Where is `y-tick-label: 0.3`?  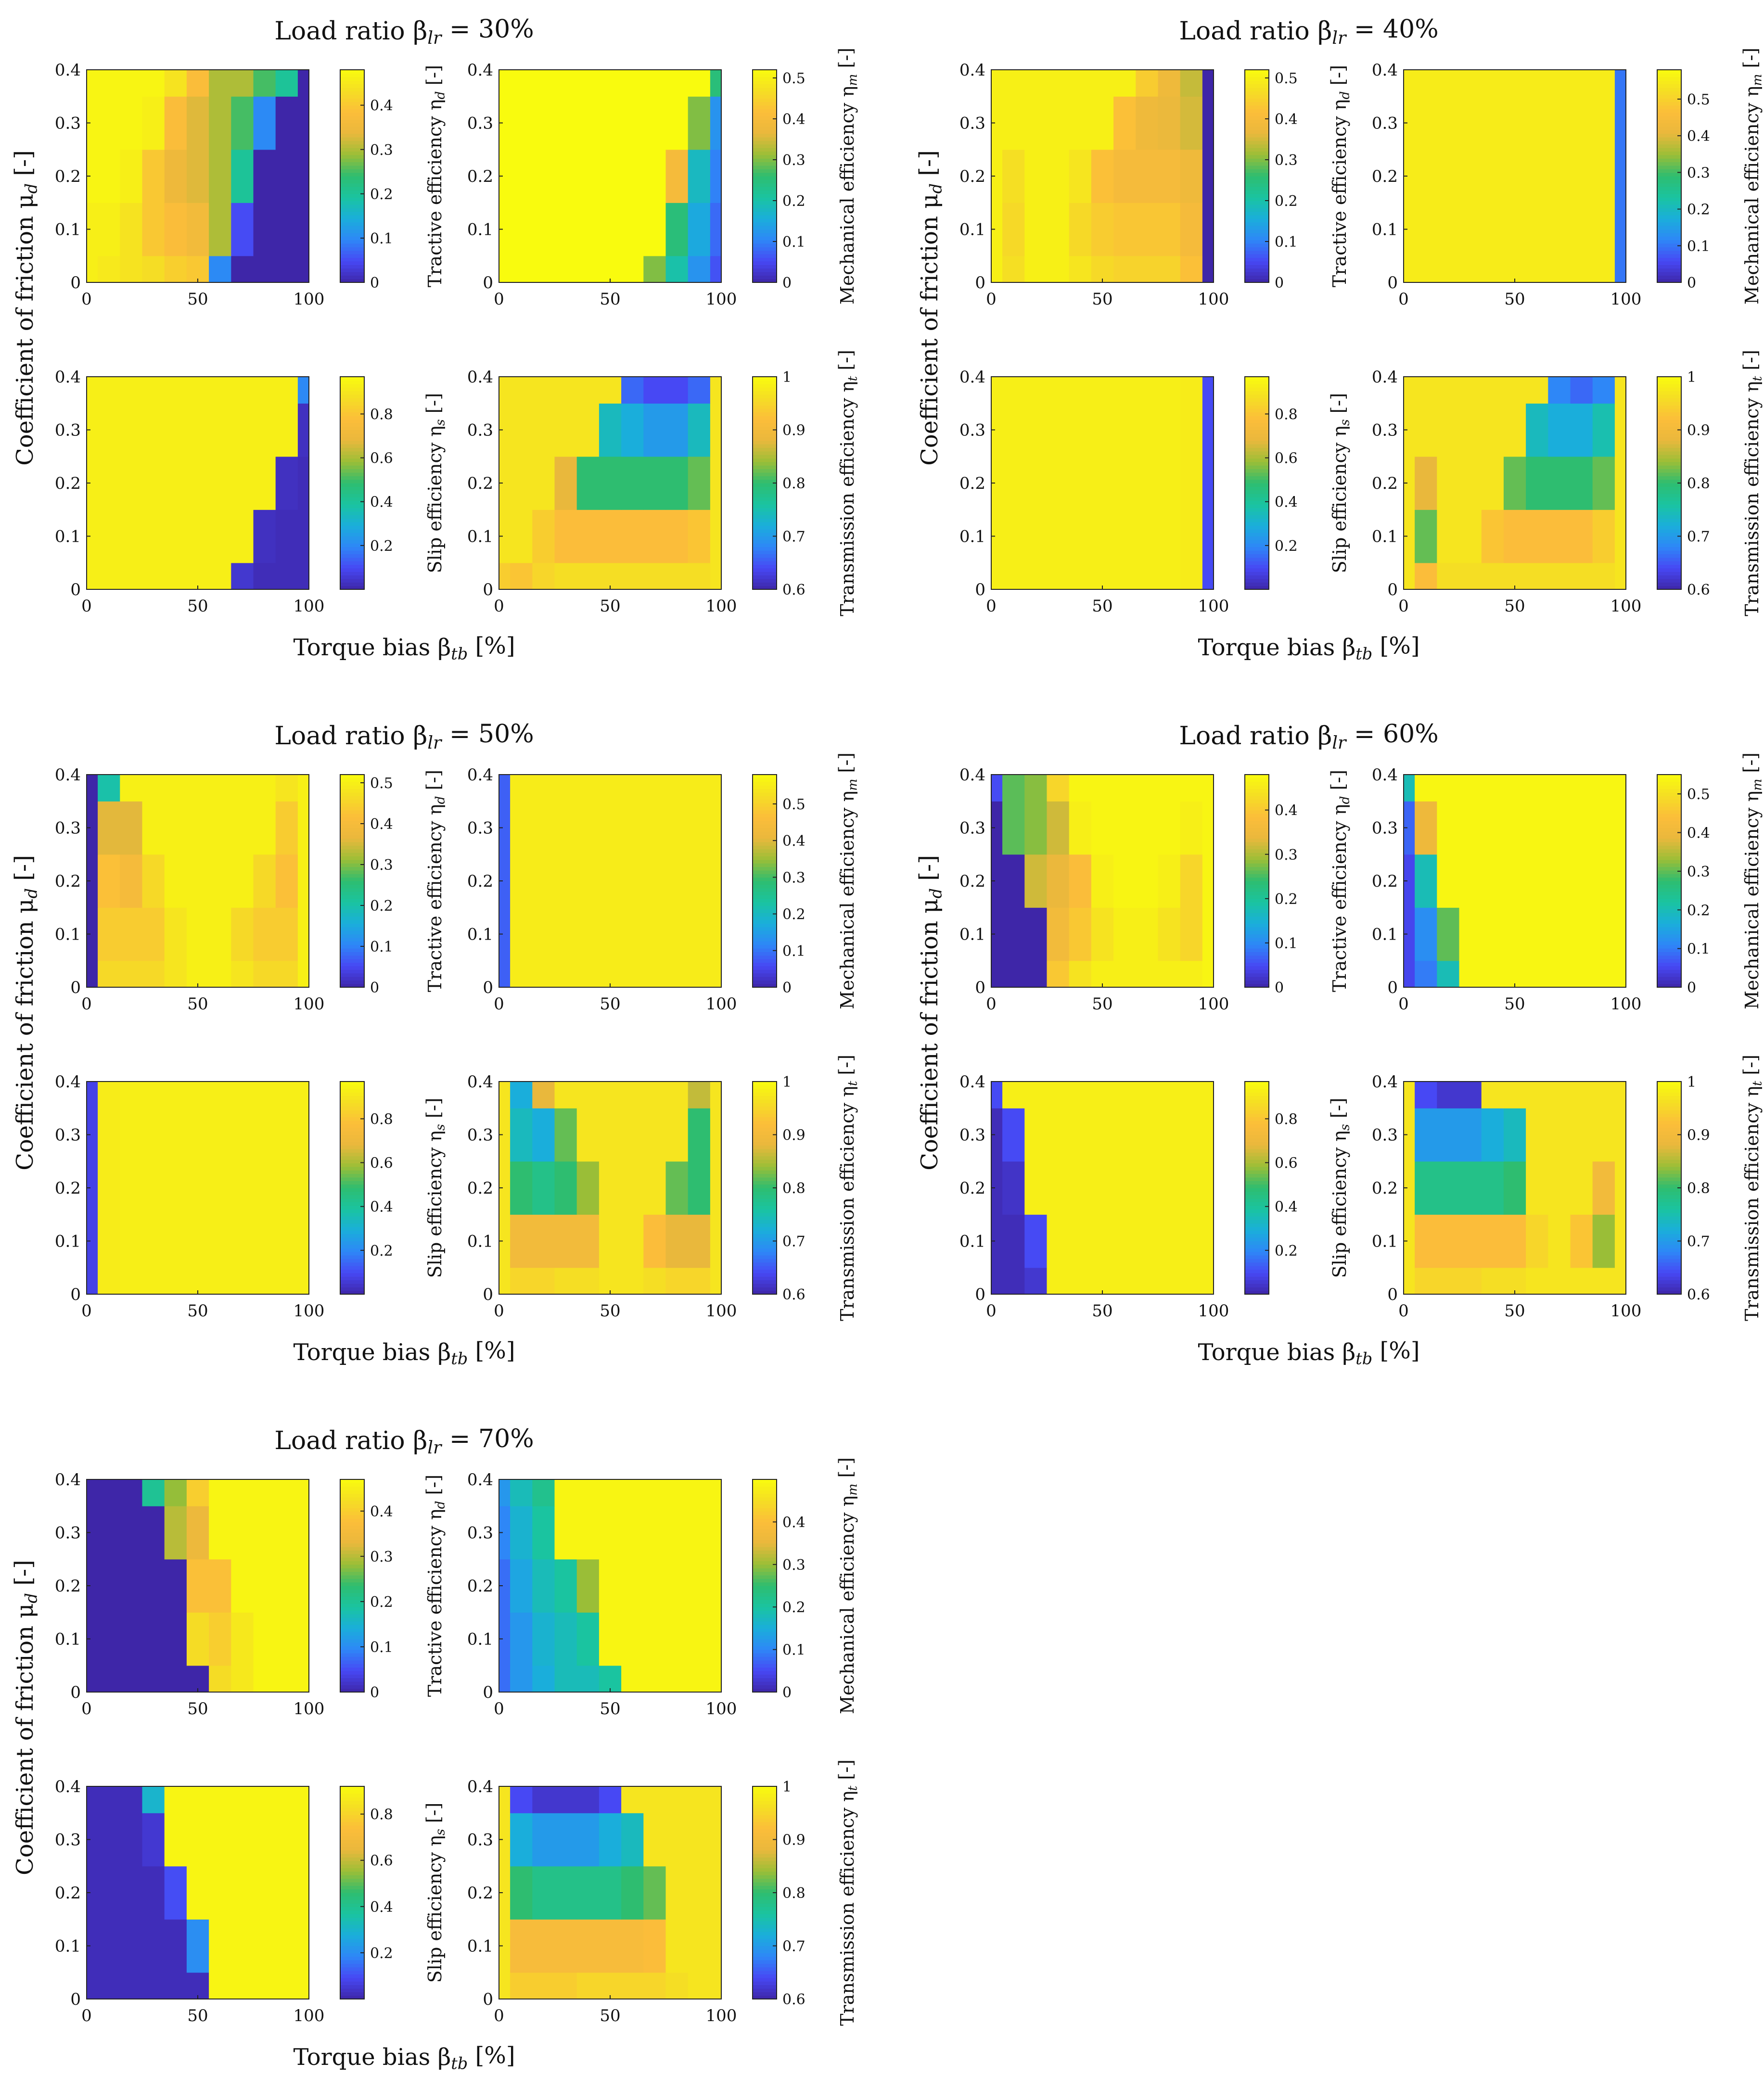
y-tick-label: 0.3 is located at coordinates (480, 123).